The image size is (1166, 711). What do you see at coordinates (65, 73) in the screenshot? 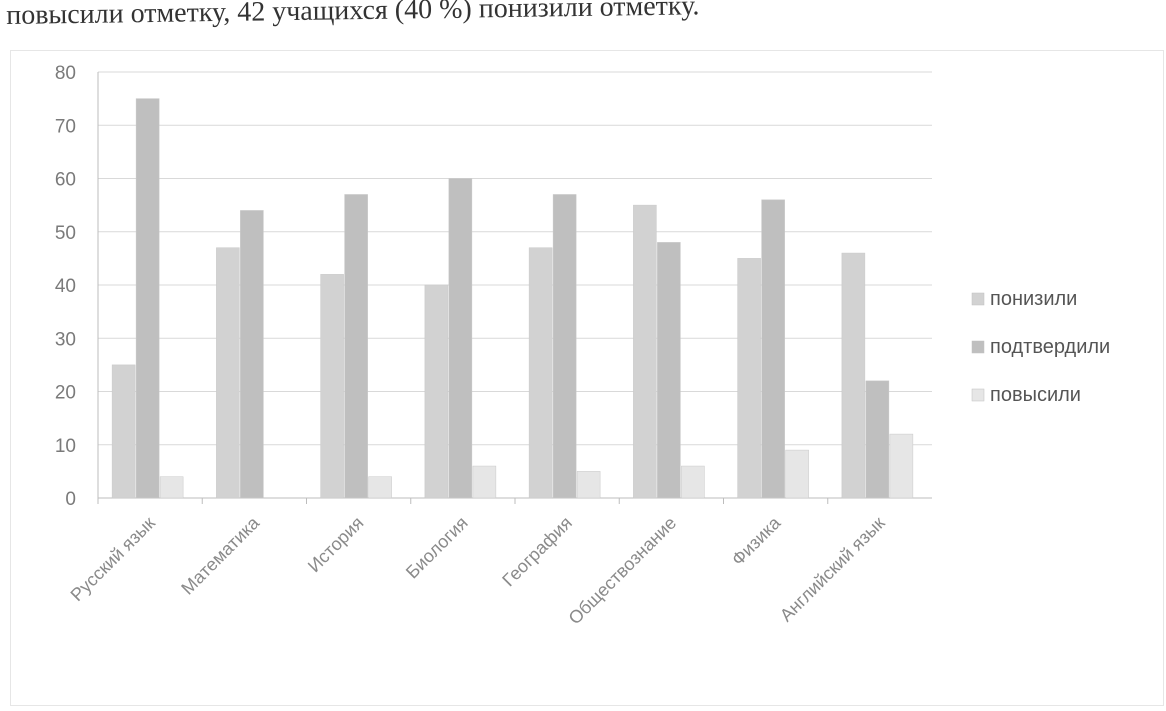
I see `y-tick-label: 80` at bounding box center [65, 73].